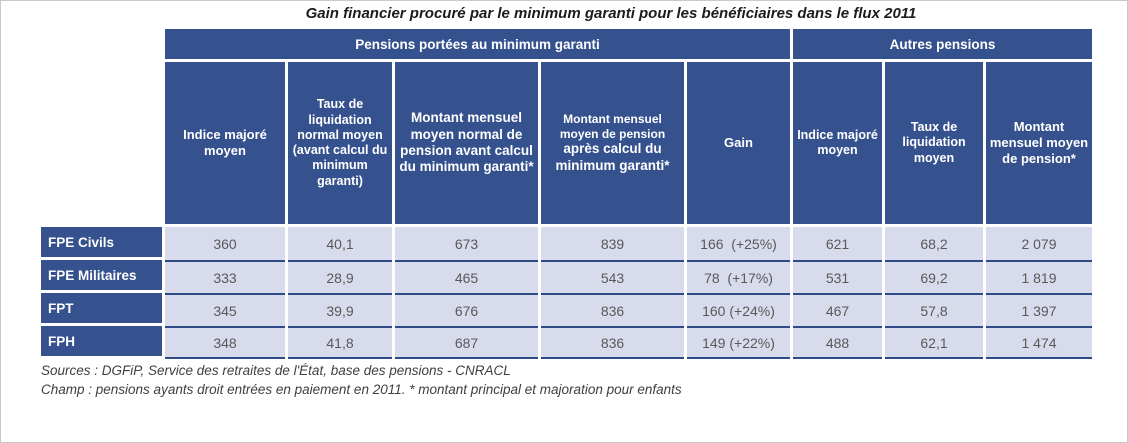 Image resolution: width=1128 pixels, height=443 pixels. Describe the element at coordinates (477, 44) in the screenshot. I see `column-group-pensions-minimum-garanti: Pensions portées au minimum garanti` at that location.